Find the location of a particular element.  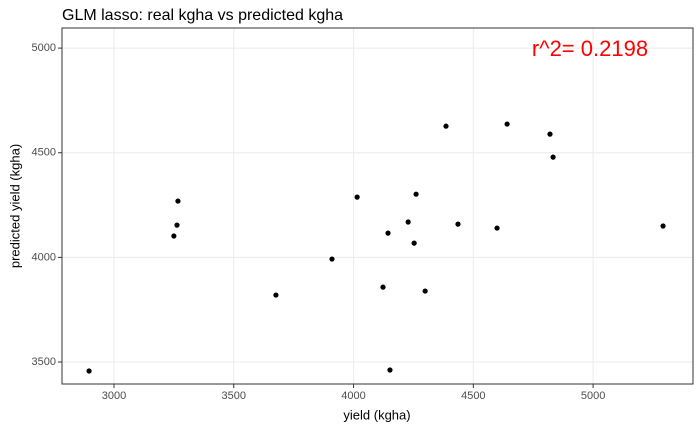

x-axis-label: yield (kgha) is located at coordinates (376, 414).